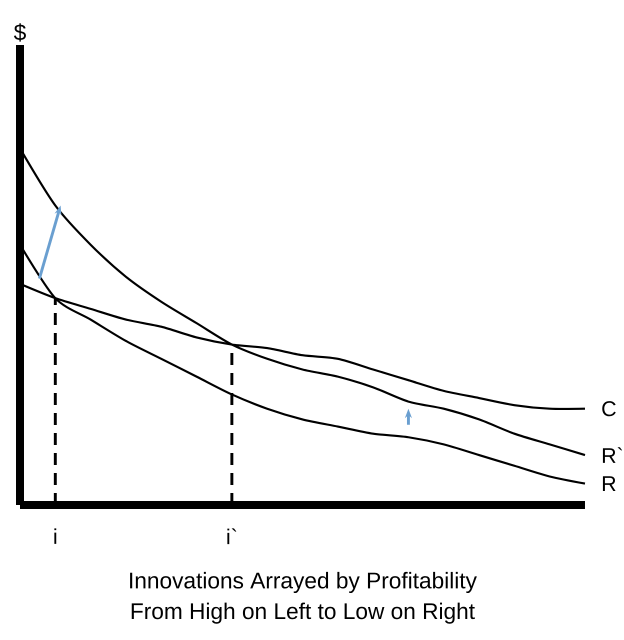  Describe the element at coordinates (55, 536) in the screenshot. I see `x-tick-label: i` at that location.